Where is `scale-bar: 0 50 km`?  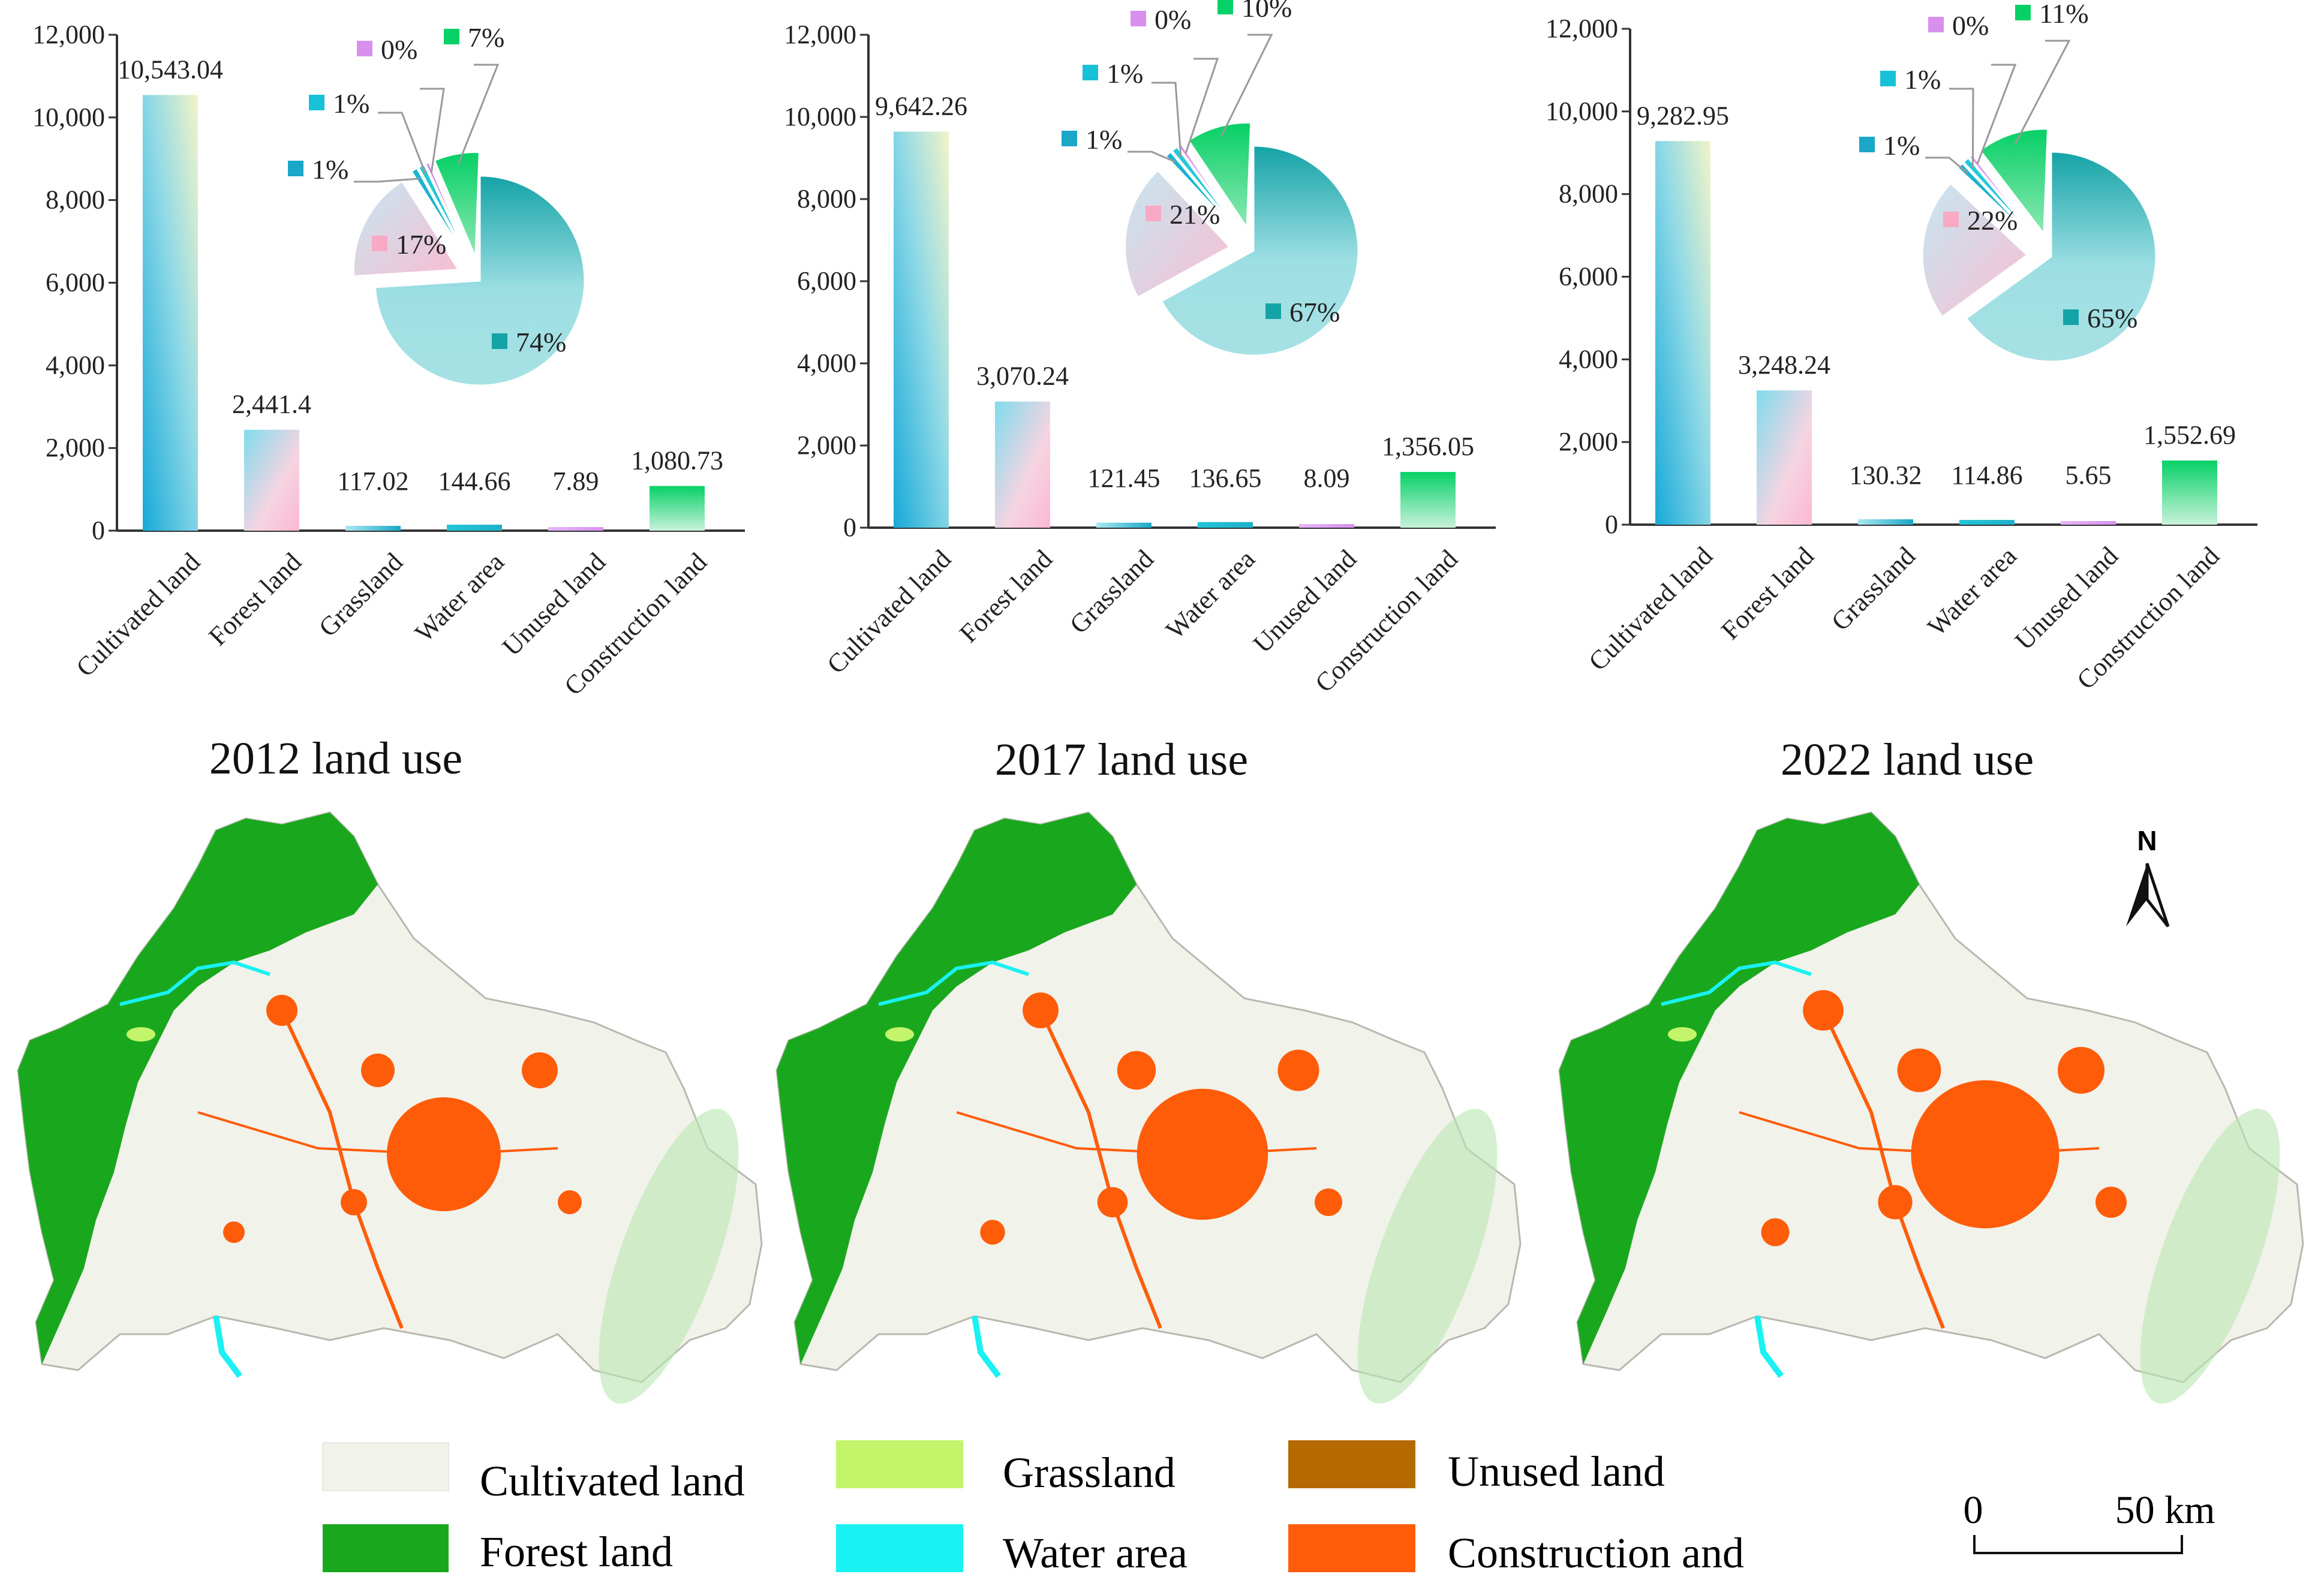
scale-bar: 0 50 km is located at coordinates (2089, 1521).